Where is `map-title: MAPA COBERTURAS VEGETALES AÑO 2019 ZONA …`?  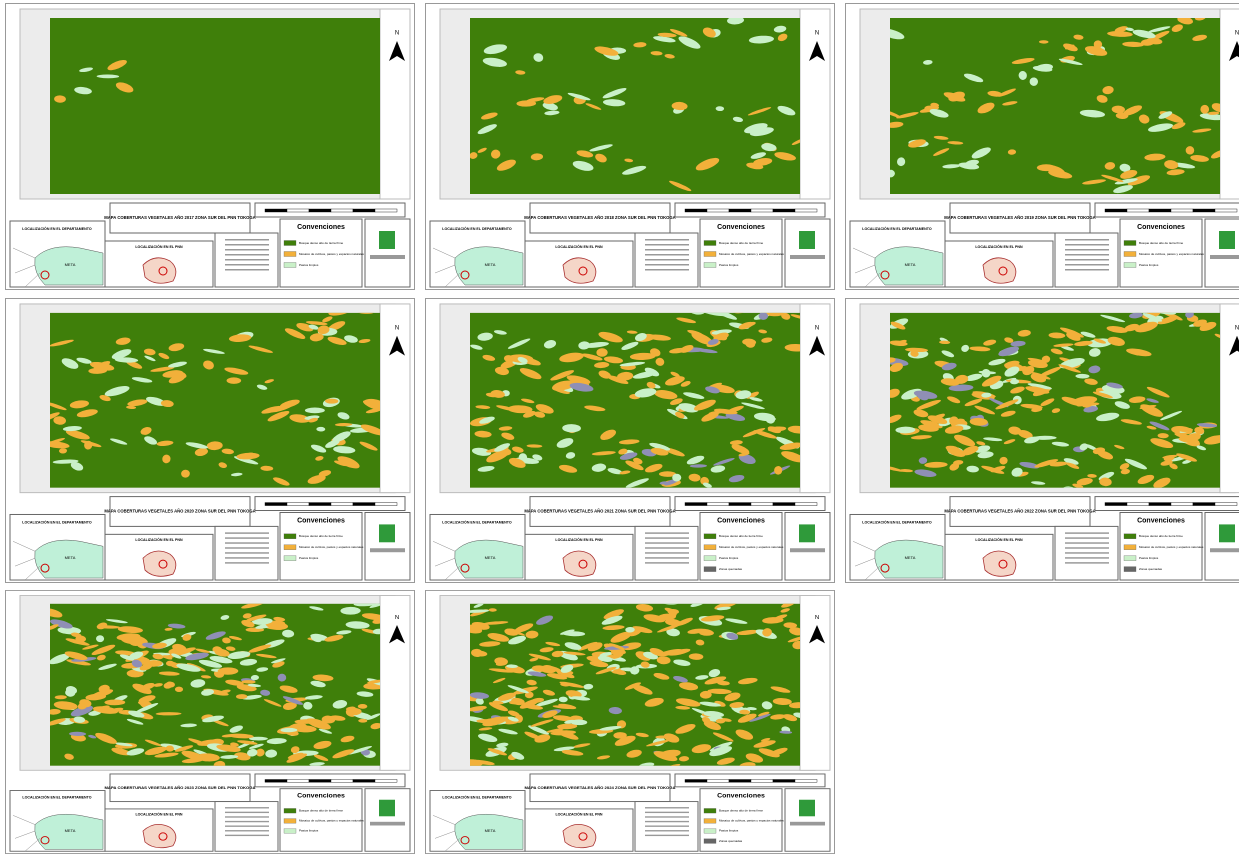 map-title: MAPA COBERTURAS VEGETALES AÑO 2019 ZONA … is located at coordinates (1019, 217).